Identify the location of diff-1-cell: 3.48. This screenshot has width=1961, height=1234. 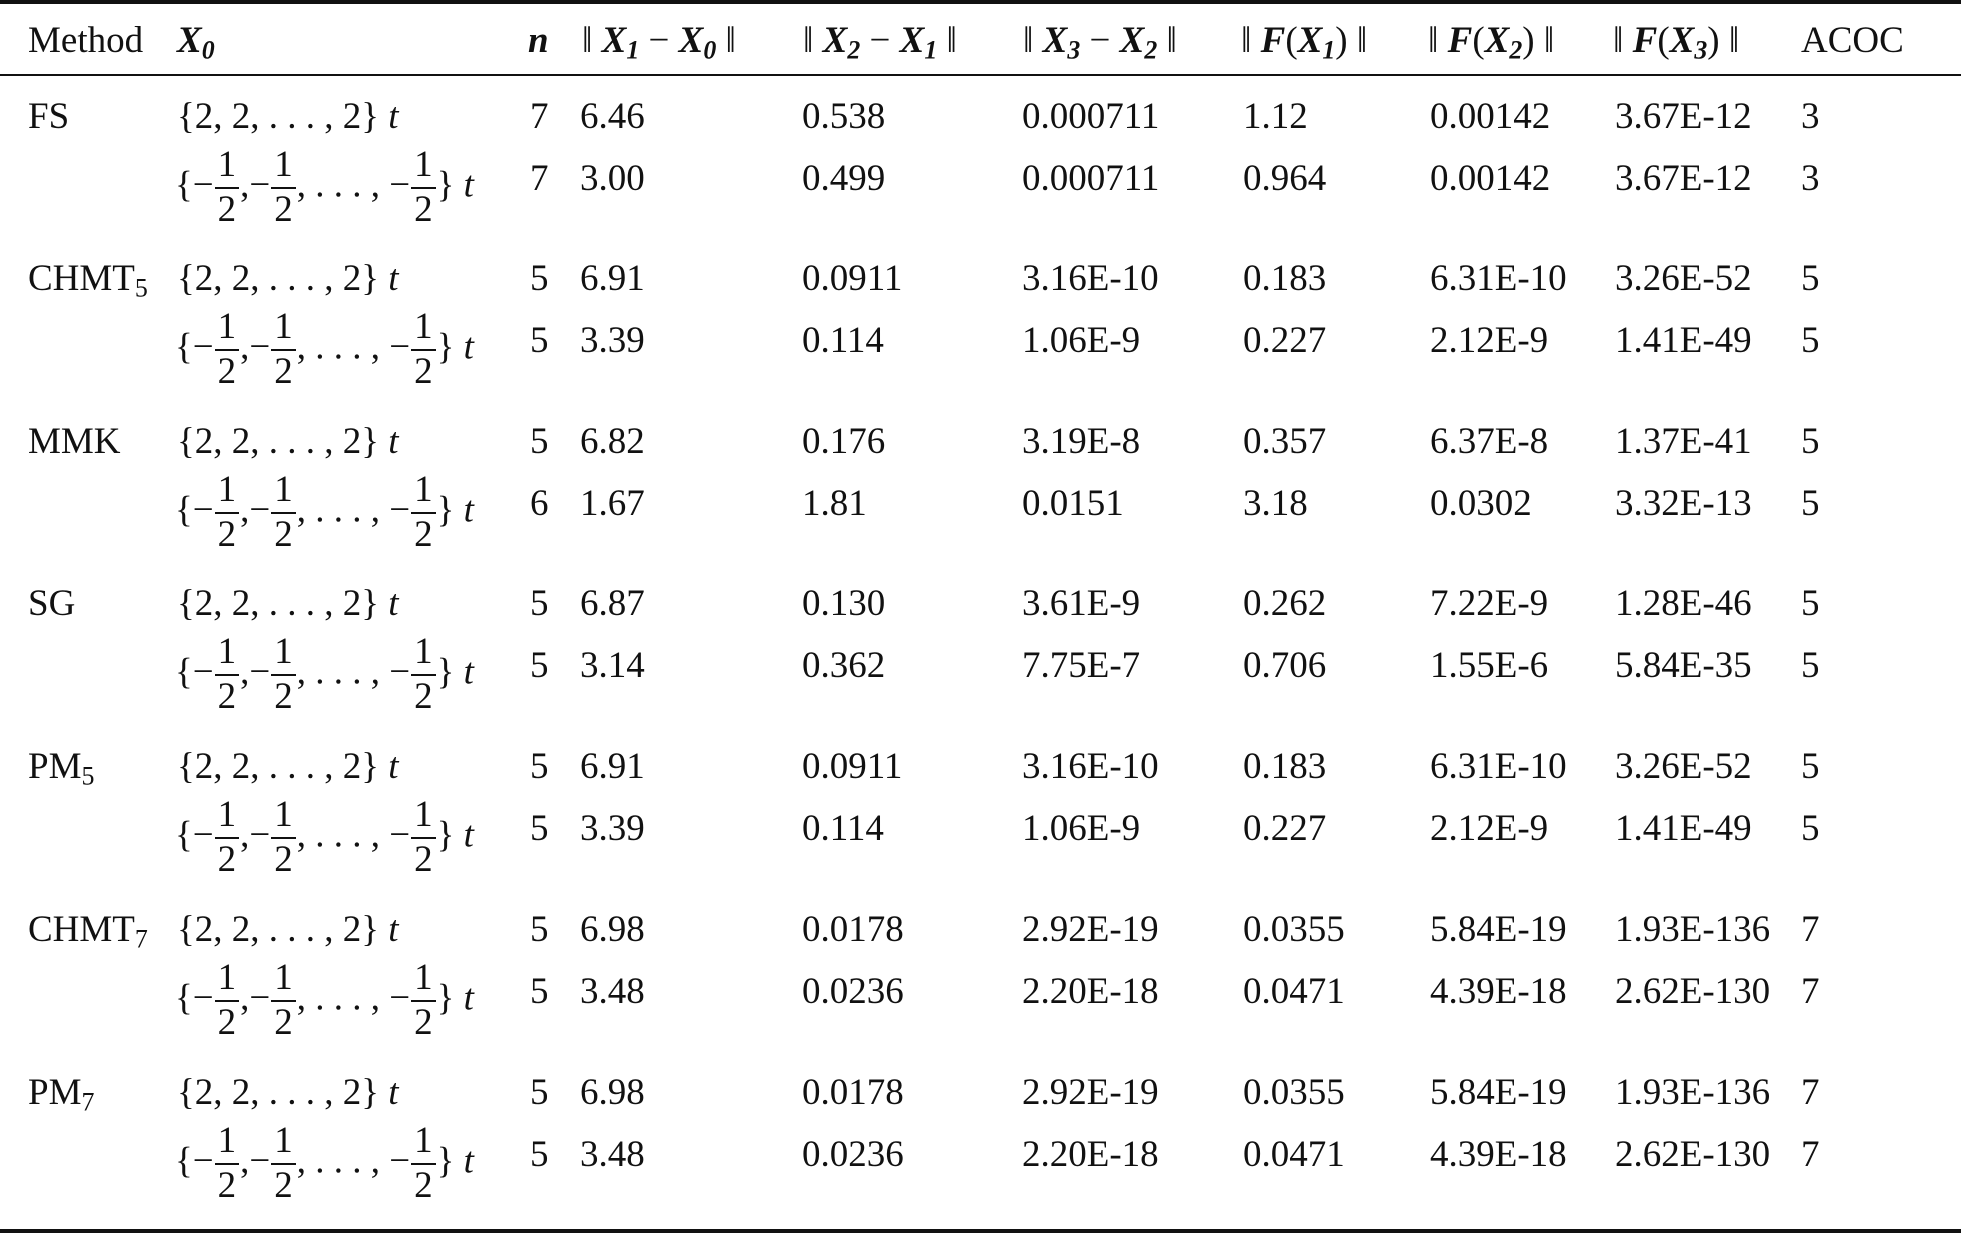
(612, 991).